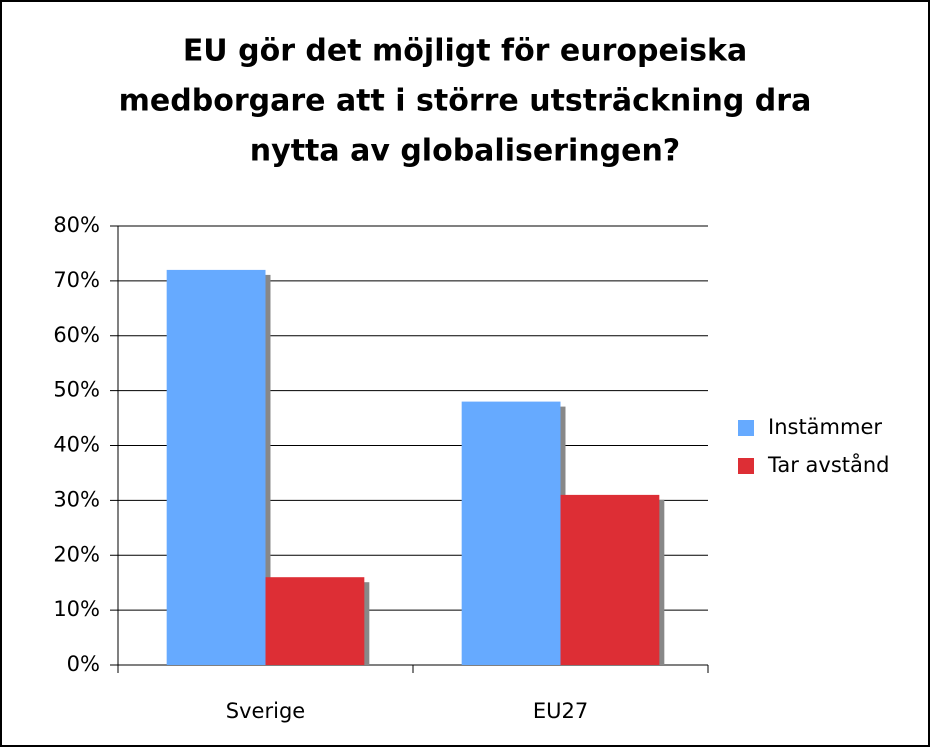 This screenshot has height=747, width=930. What do you see at coordinates (465, 151) in the screenshot?
I see `chart-title: nytta av globaliseringen?` at bounding box center [465, 151].